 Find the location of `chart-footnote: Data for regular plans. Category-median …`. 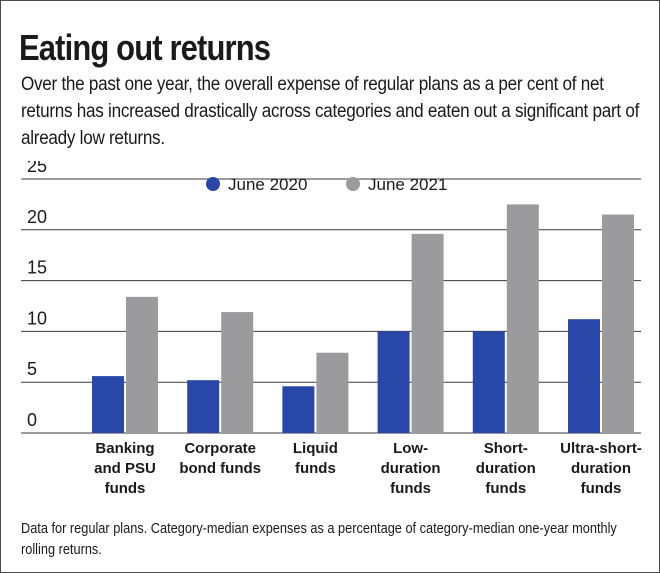

chart-footnote: Data for regular plans. Category-median … is located at coordinates (319, 539).